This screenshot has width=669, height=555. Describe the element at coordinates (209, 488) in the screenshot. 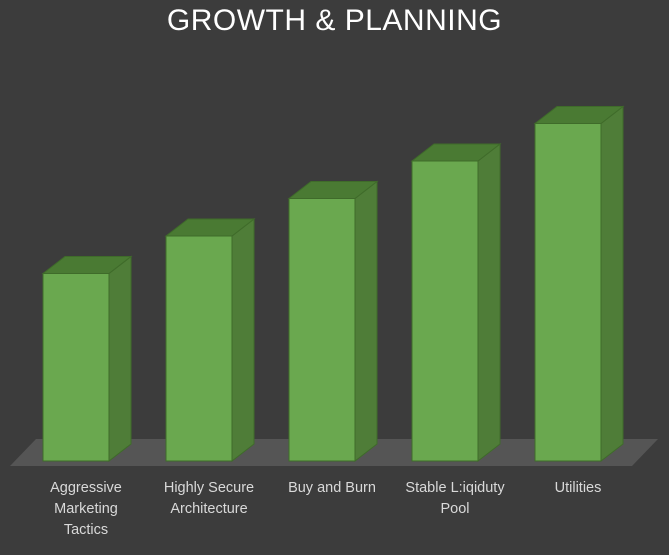

I see `category-label-line: Highly Secure` at that location.